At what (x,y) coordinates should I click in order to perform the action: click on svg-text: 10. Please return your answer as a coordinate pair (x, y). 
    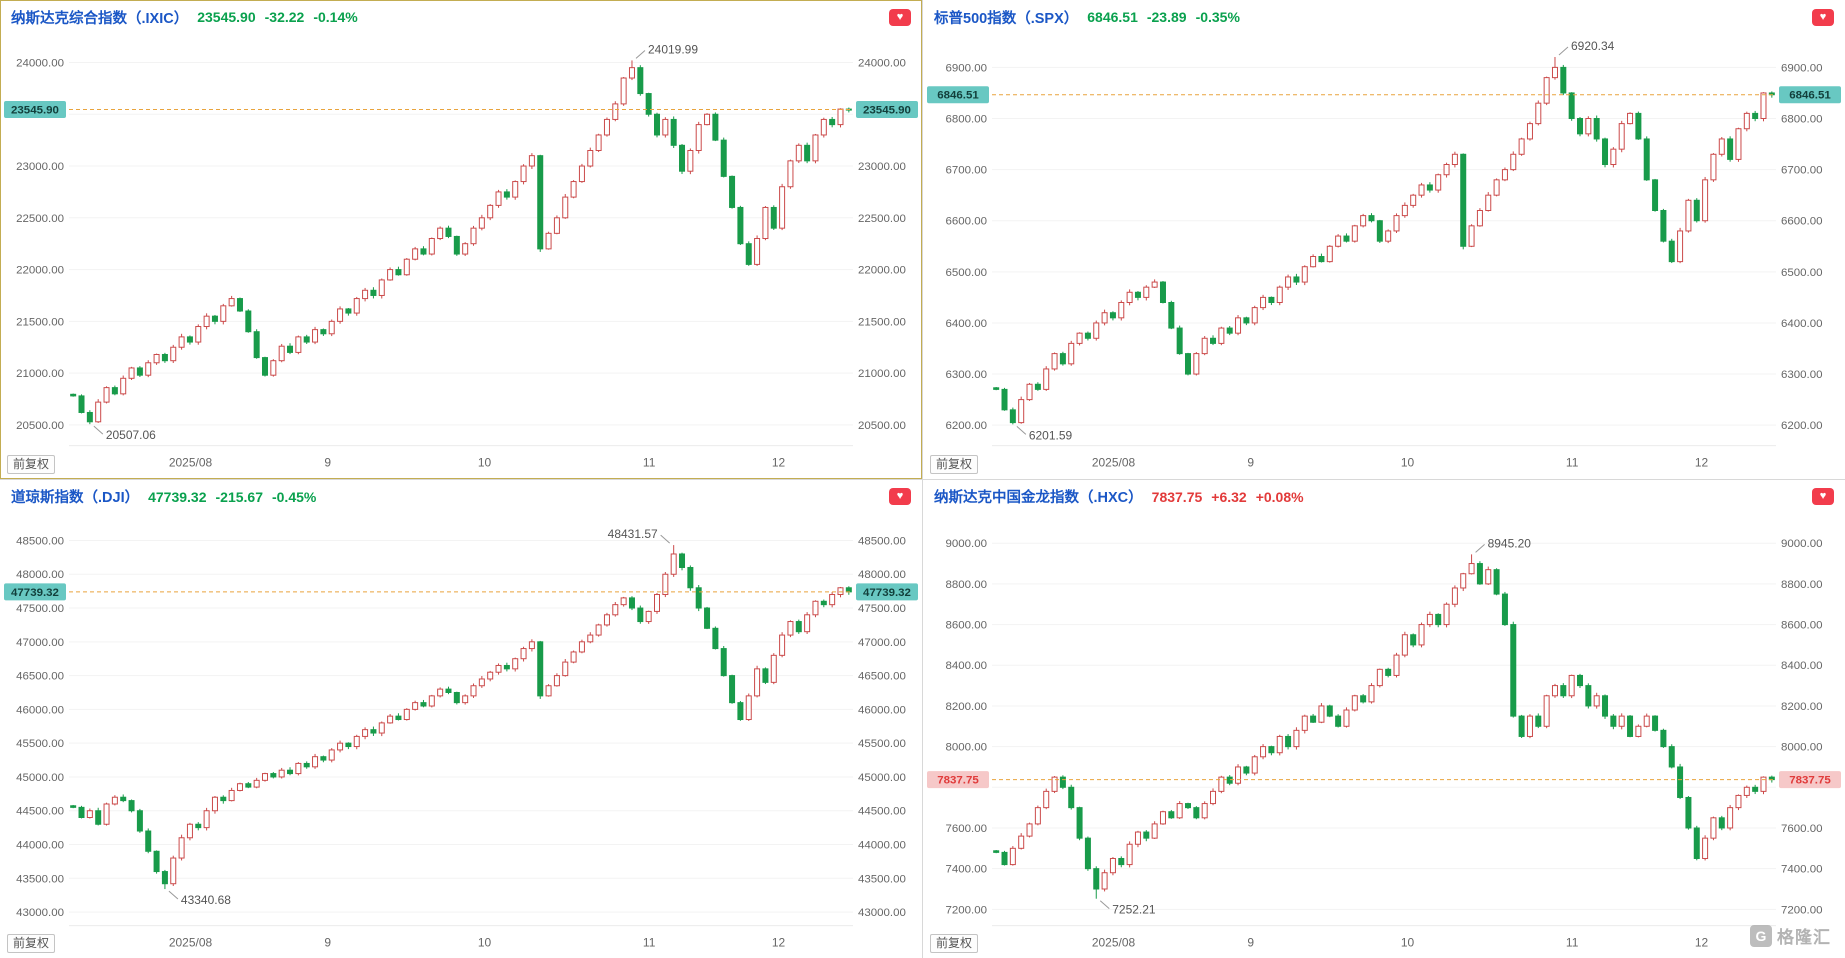
    Looking at the image, I should click on (485, 463).